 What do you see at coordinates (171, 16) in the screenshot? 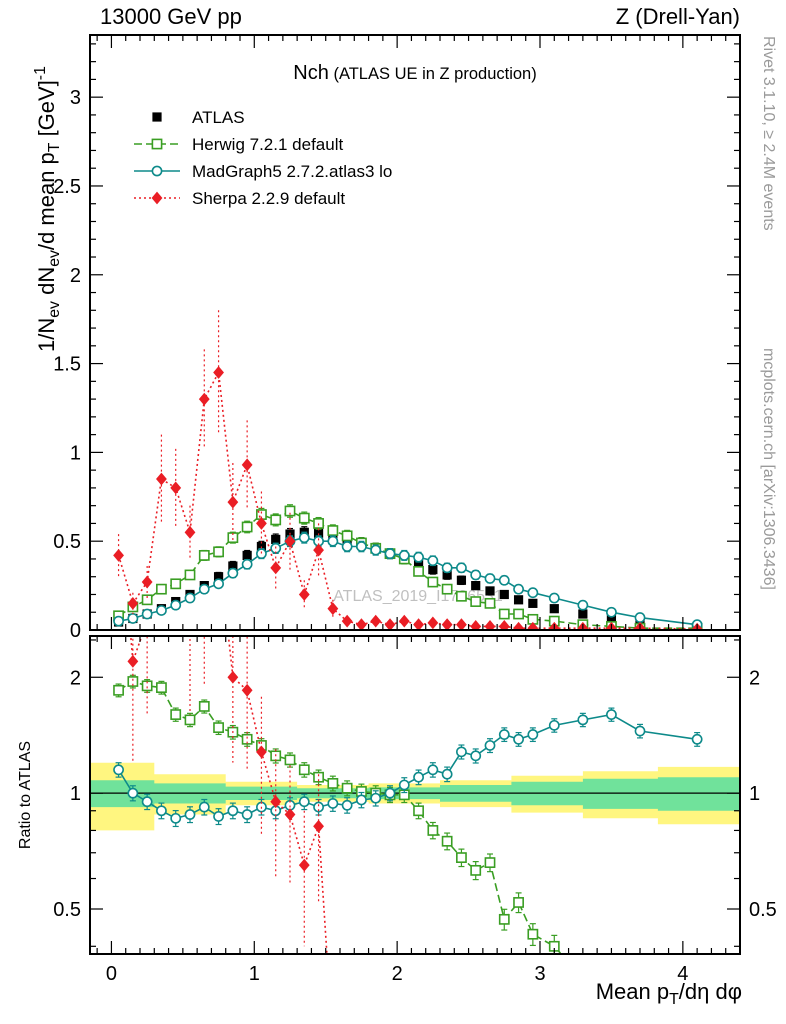
I see `header-beam-label: 13000 GeV pp` at bounding box center [171, 16].